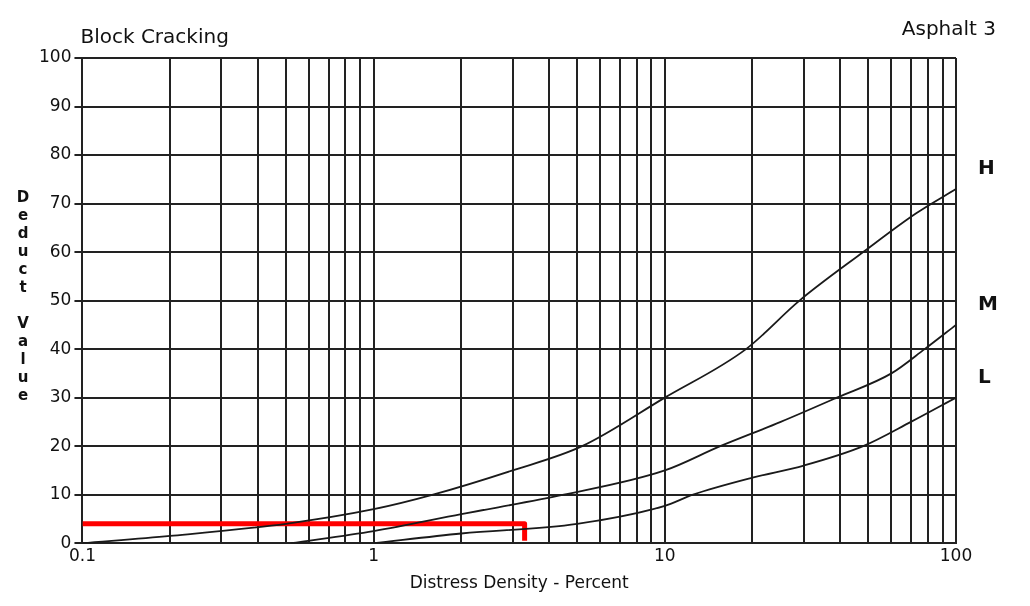 Image resolution: width=1030 pixels, height=606 pixels. Describe the element at coordinates (60, 250) in the screenshot. I see `y-tick-label: 60` at that location.